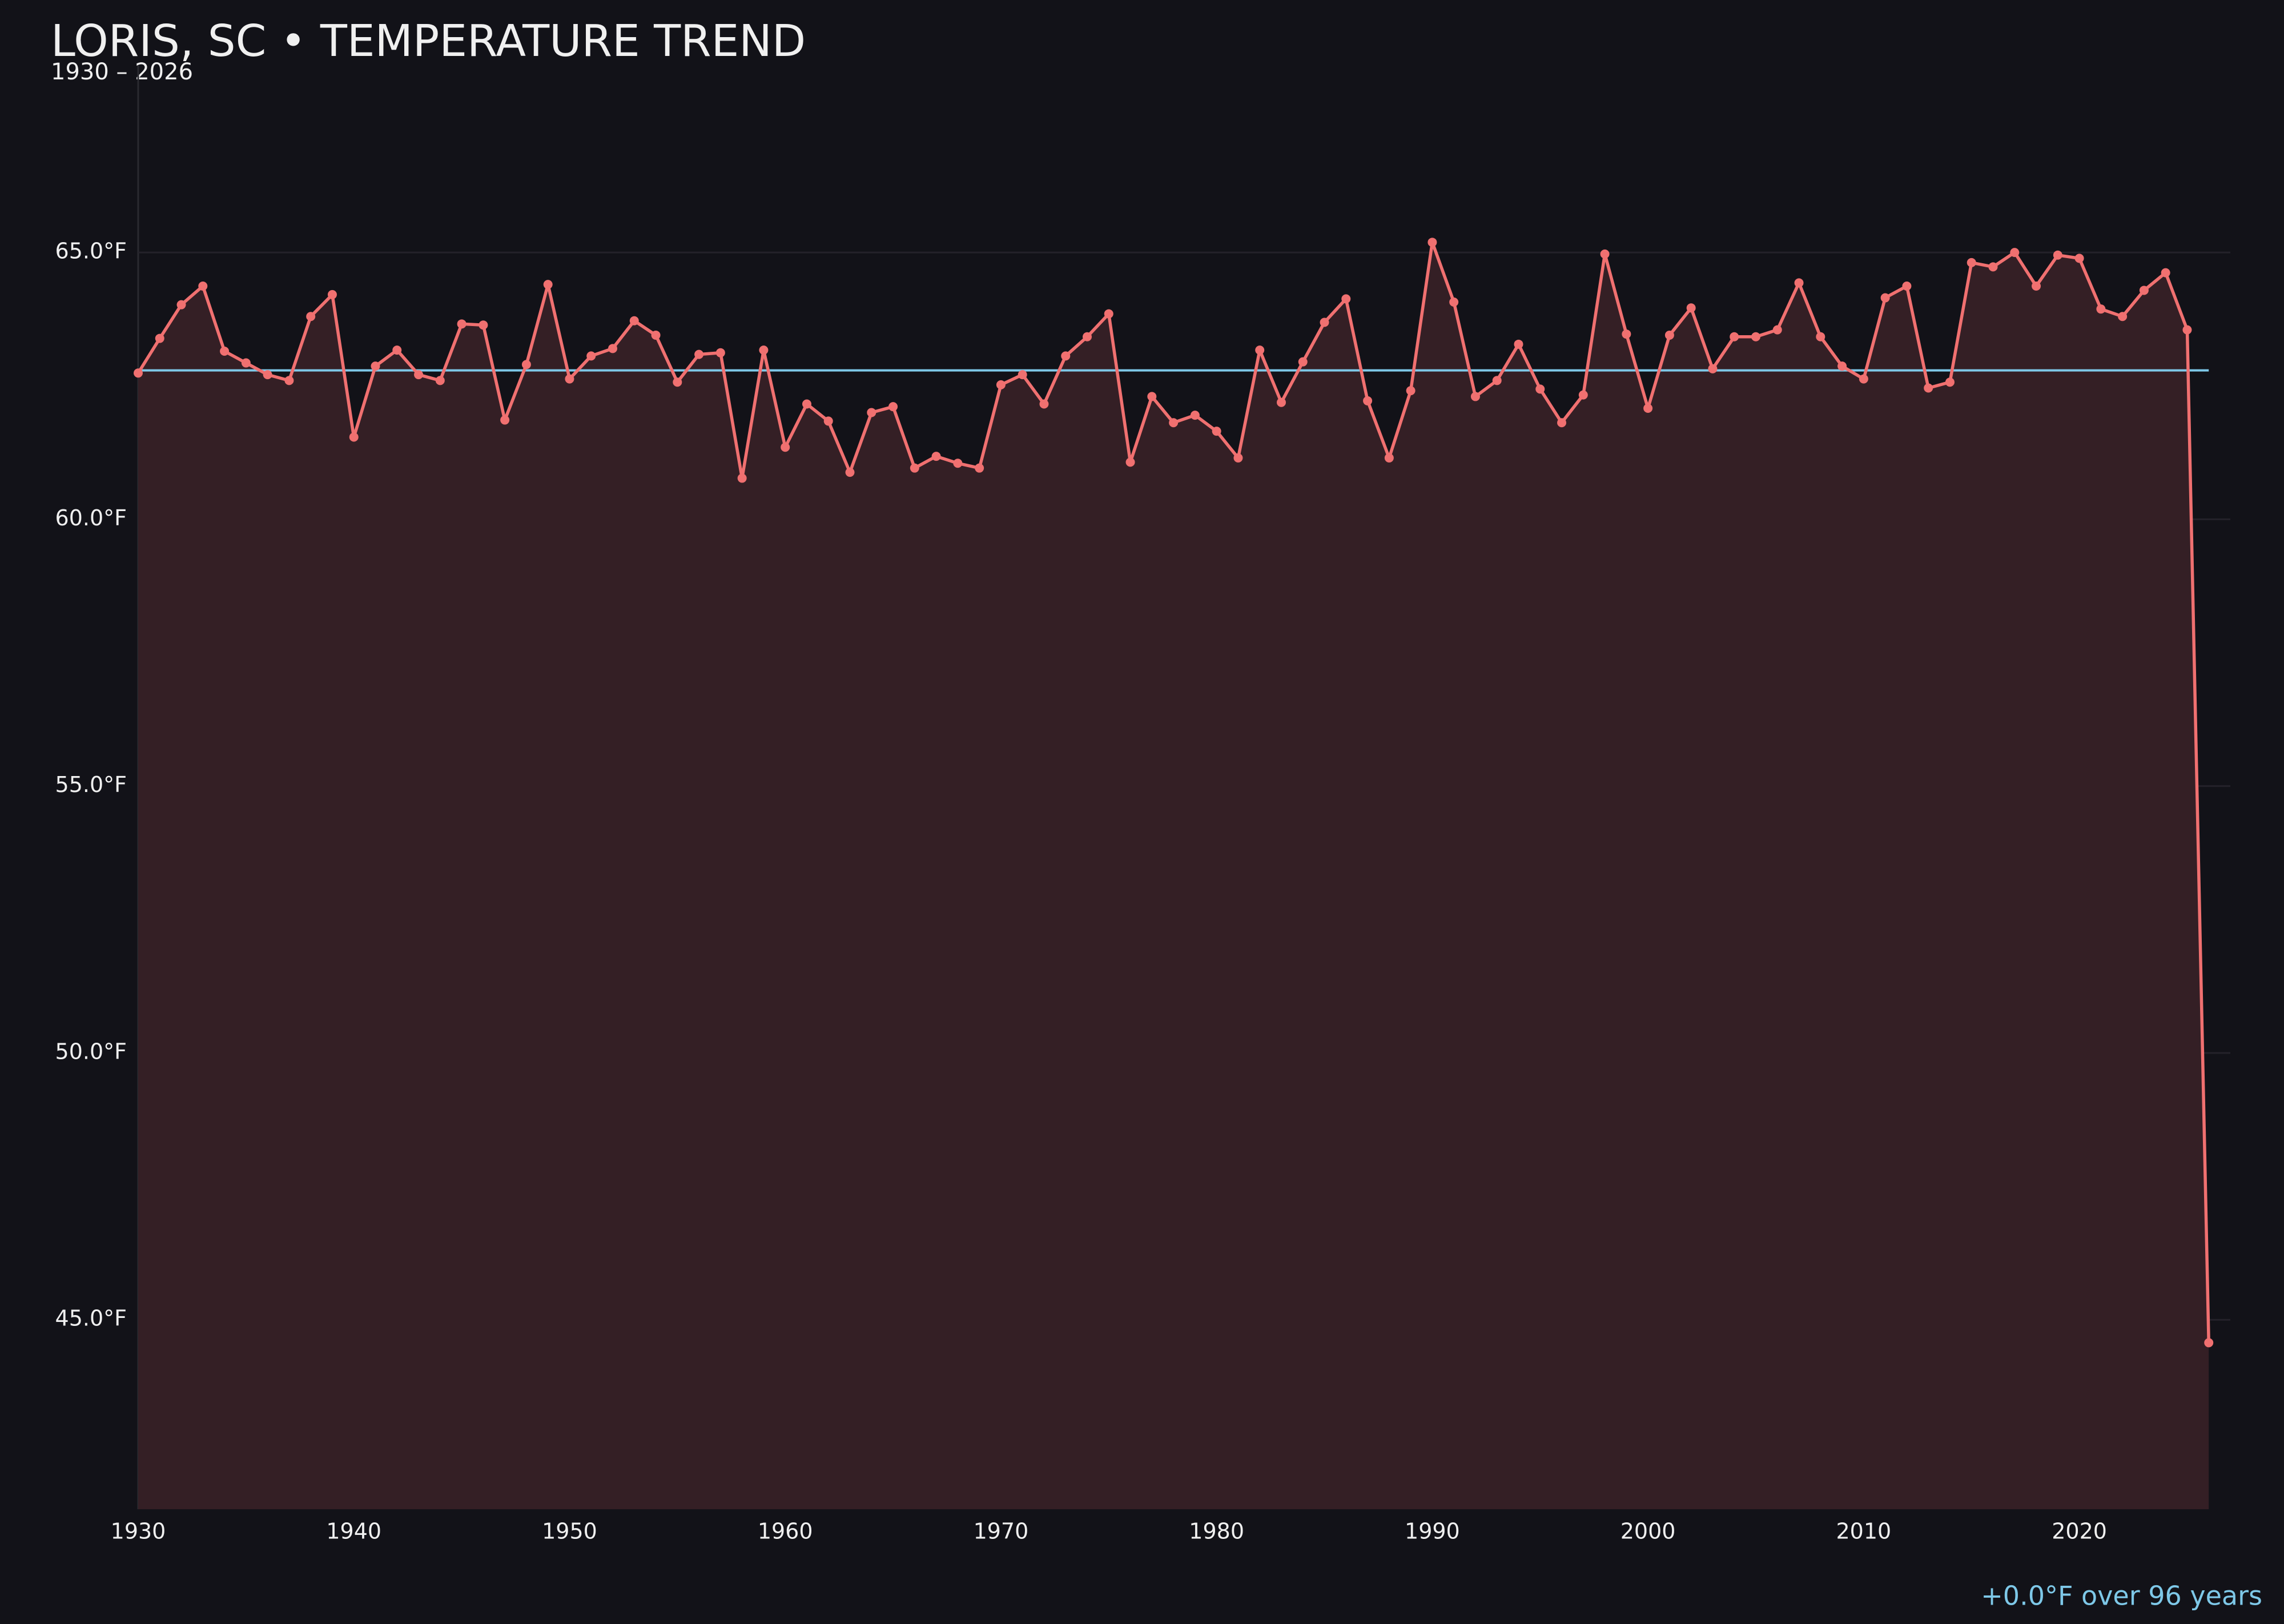  What do you see at coordinates (569, 1531) in the screenshot?
I see `x-tick-label: 1950` at bounding box center [569, 1531].